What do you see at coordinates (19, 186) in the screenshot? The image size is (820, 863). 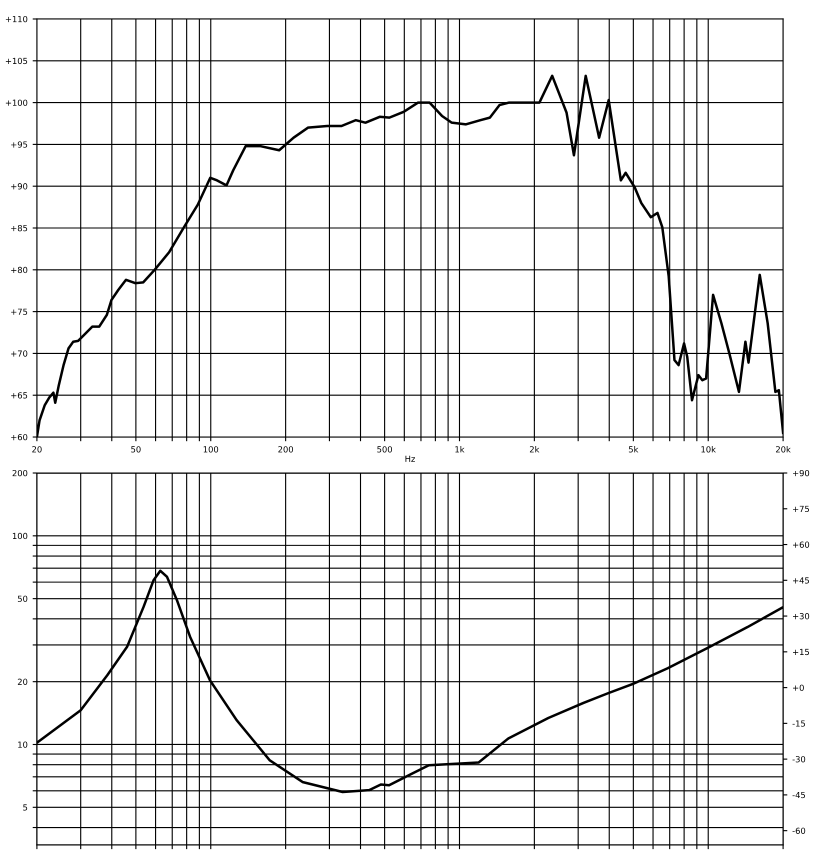 I see `y-tick-label: +90` at bounding box center [19, 186].